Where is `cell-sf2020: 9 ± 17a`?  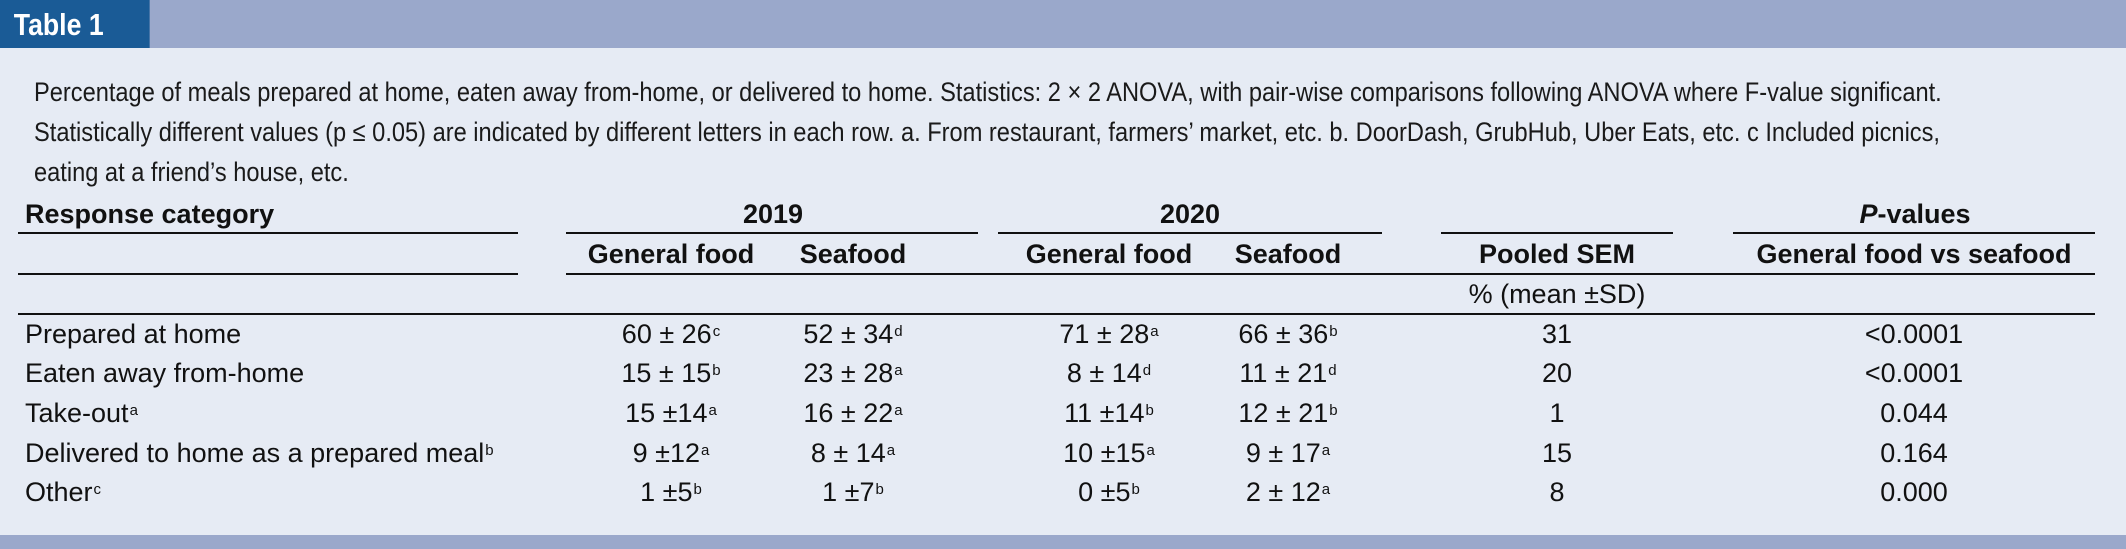
cell-sf2020: 9 ± 17a is located at coordinates (1288, 453).